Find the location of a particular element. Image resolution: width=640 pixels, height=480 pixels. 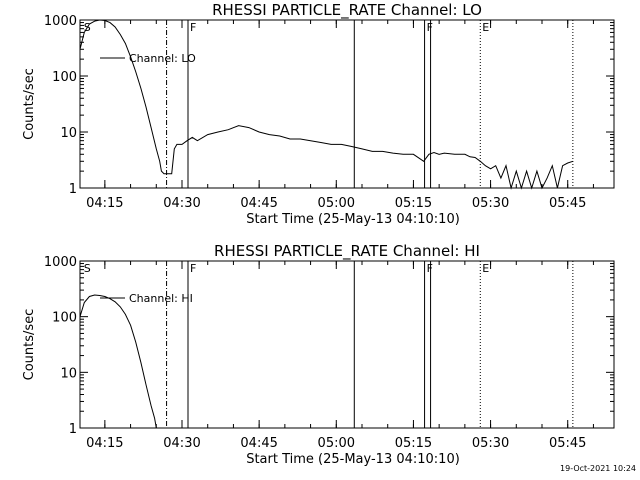

chart-title: RHESSI PARTICLE_RATE Channel: HI is located at coordinates (347, 251).